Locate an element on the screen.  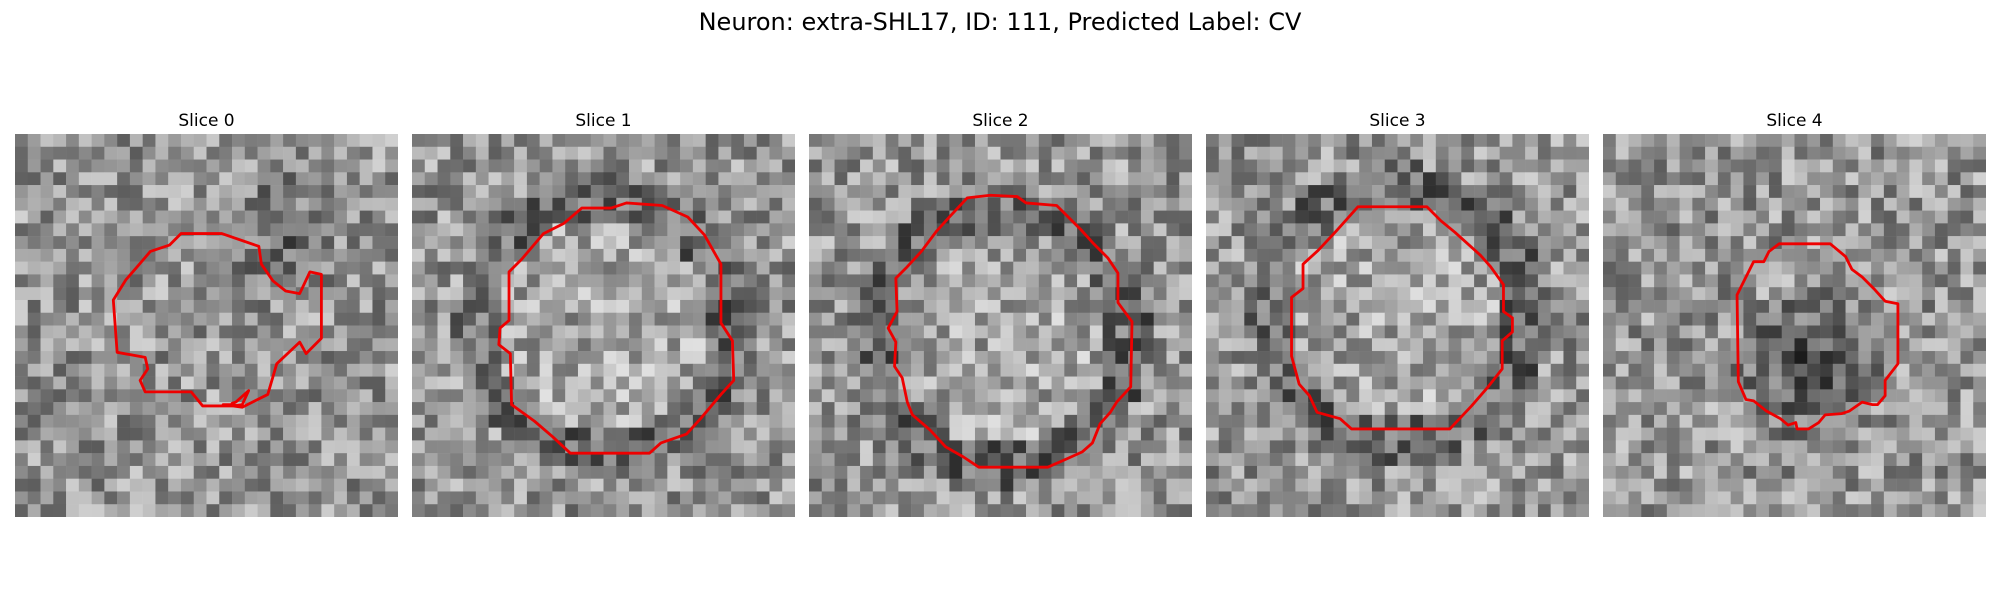
slice-panel-3: Slice 3 is located at coordinates (1397, 312).